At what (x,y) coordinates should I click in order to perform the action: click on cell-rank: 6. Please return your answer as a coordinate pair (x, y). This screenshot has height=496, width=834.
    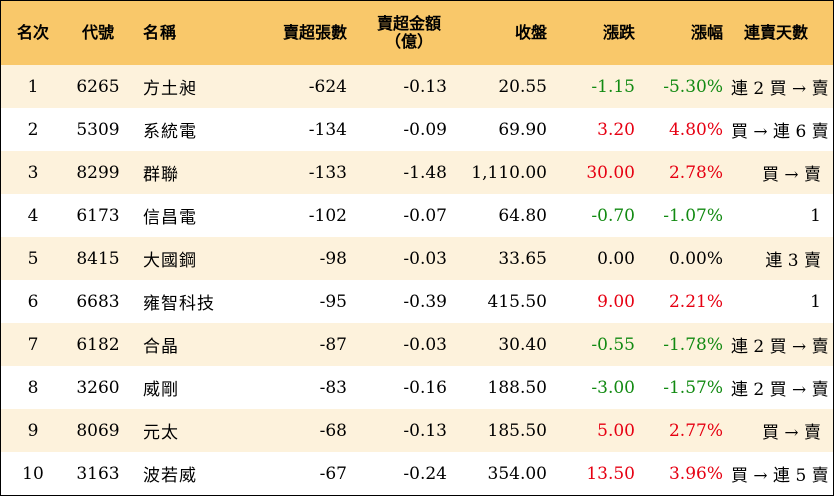
    Looking at the image, I should click on (33, 301).